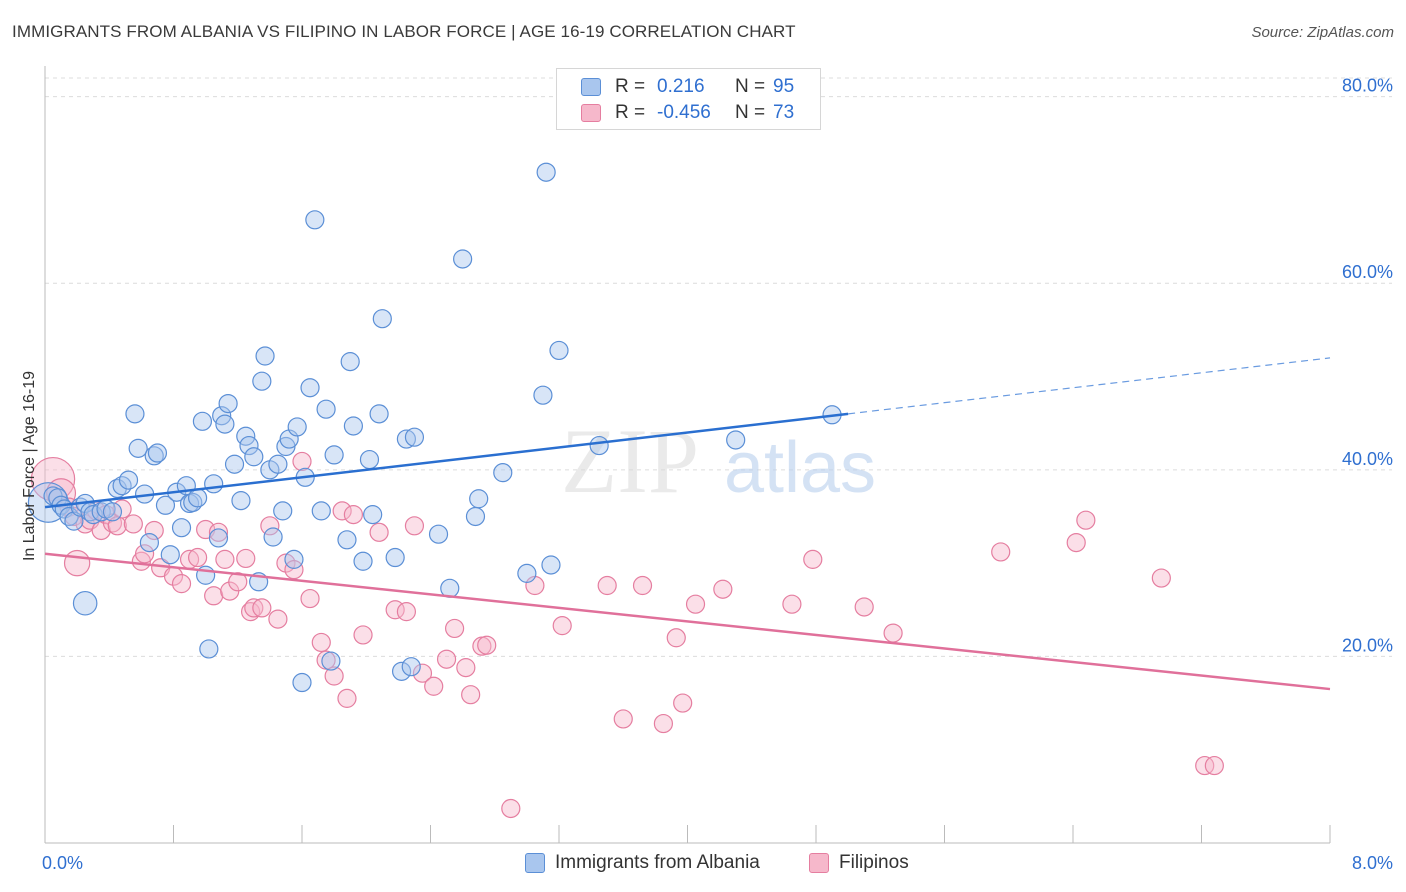 The width and height of the screenshot is (1406, 892). What do you see at coordinates (591, 113) in the screenshot?
I see `legend-swatch-filipinos` at bounding box center [591, 113].